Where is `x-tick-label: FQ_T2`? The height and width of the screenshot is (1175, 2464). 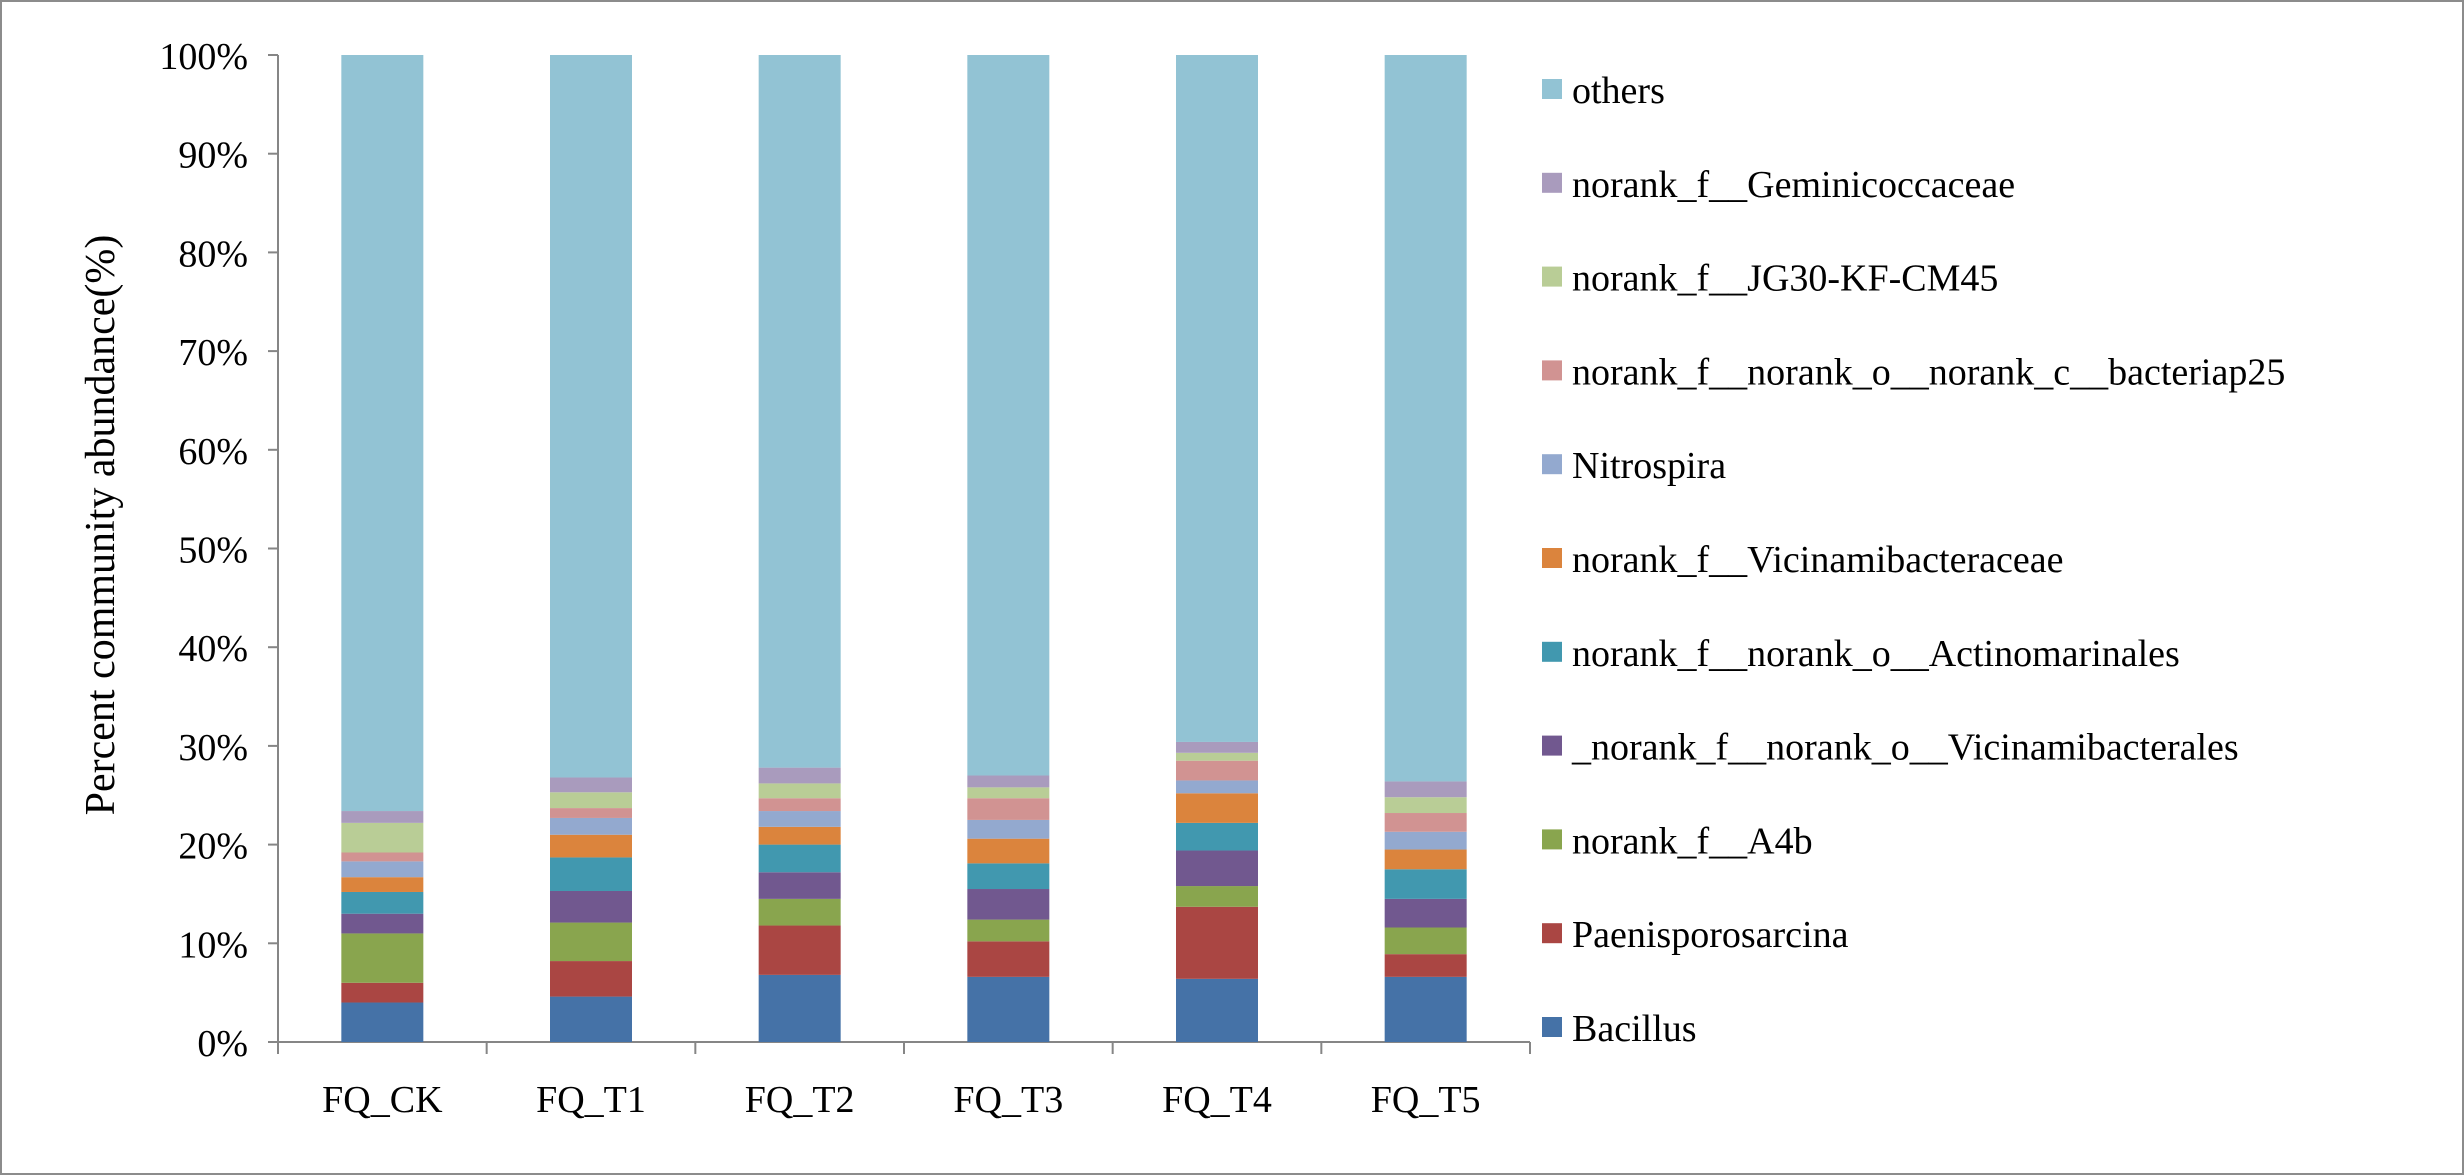
x-tick-label: FQ_T2 is located at coordinates (800, 1100).